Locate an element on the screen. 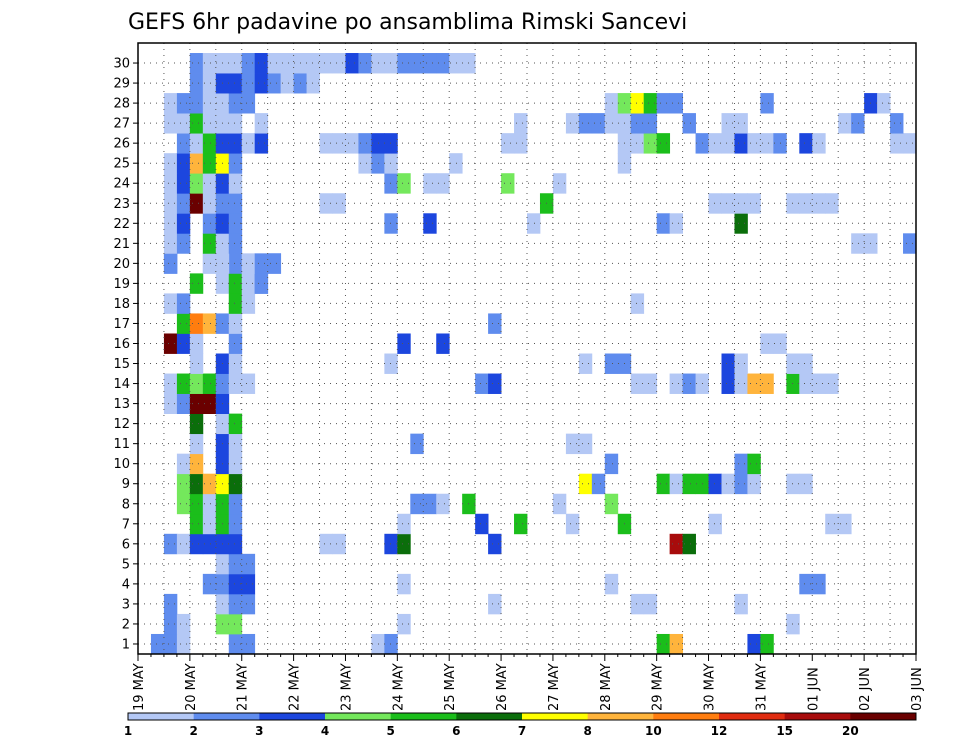  y-tick-label: 17 is located at coordinates (121, 324).